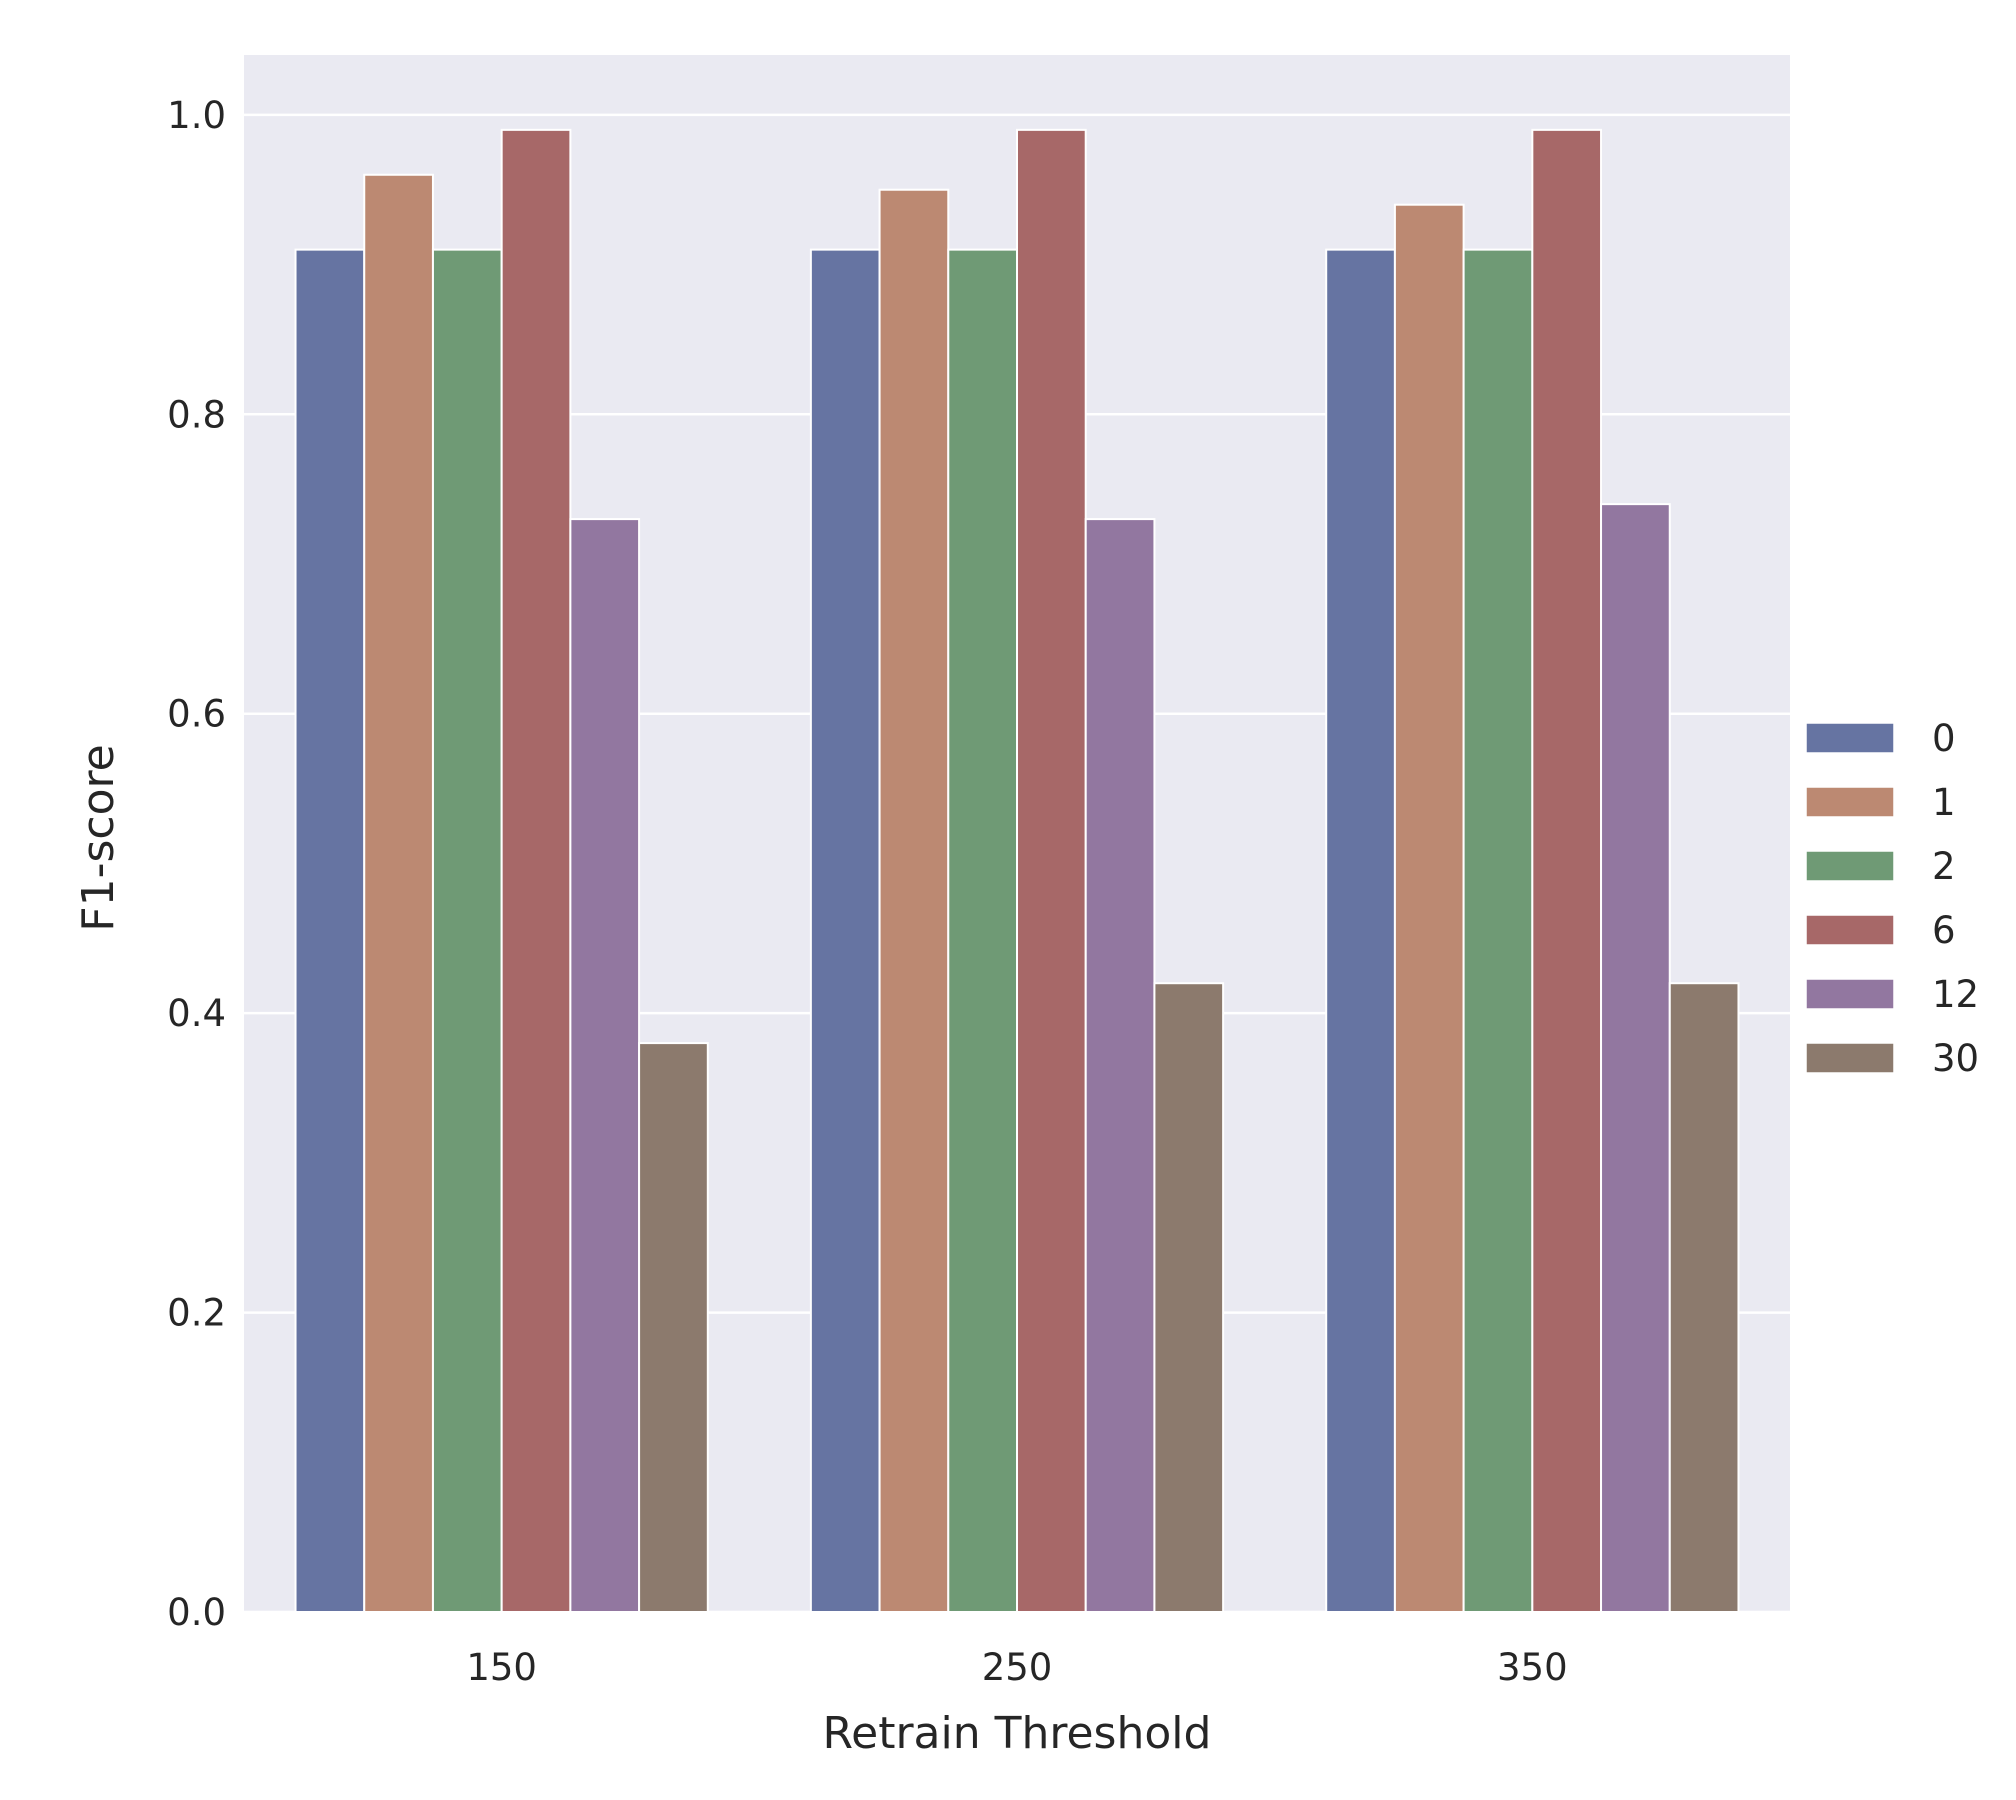 Image resolution: width=2016 pixels, height=1800 pixels. Describe the element at coordinates (196, 1313) in the screenshot. I see `y-tick-label: 0.2` at that location.